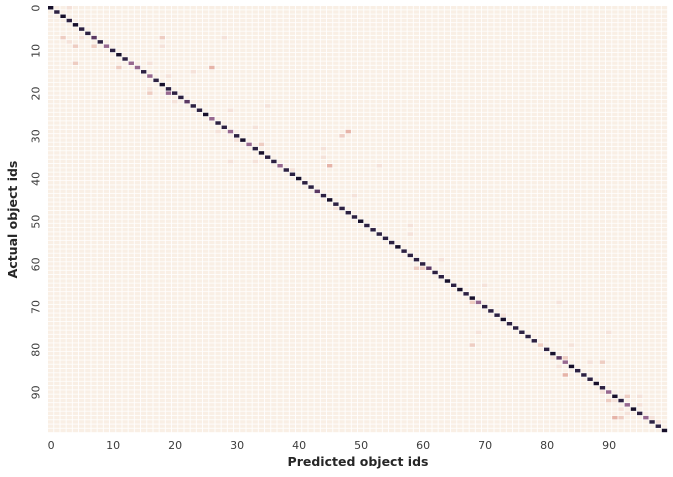 The width and height of the screenshot is (673, 477). I want to click on x-tick-label: 60, so click(423, 445).